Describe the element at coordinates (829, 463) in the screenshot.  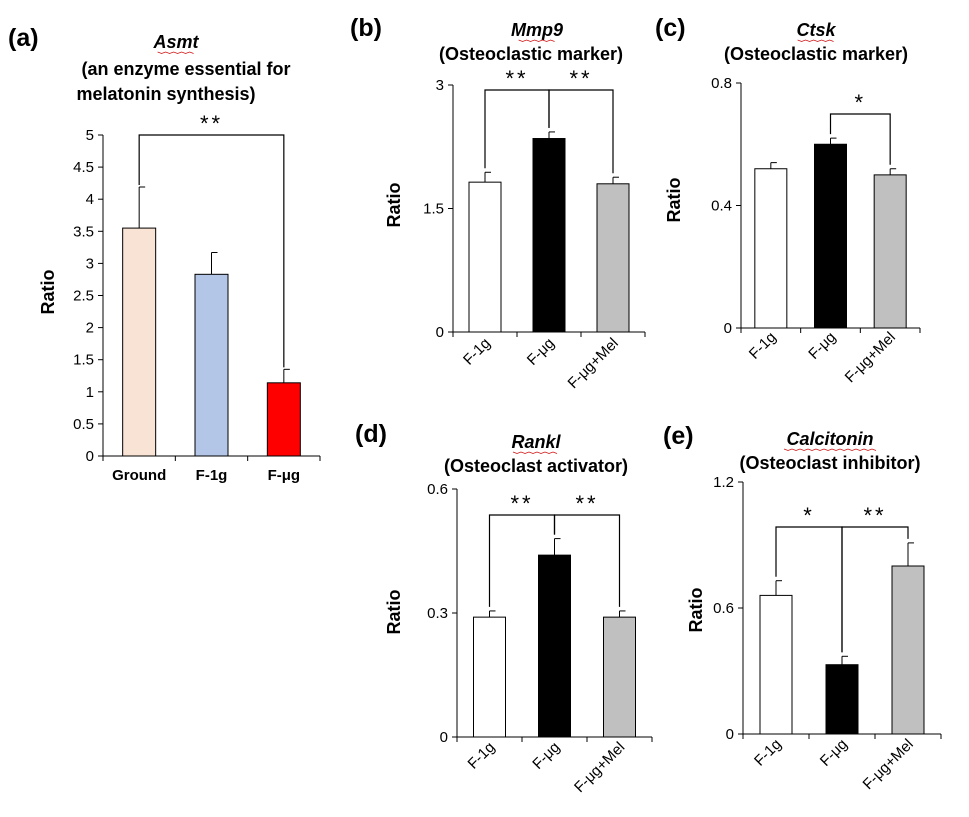
I see `chart-subtitle: (Osteoclast inhibitor)` at that location.